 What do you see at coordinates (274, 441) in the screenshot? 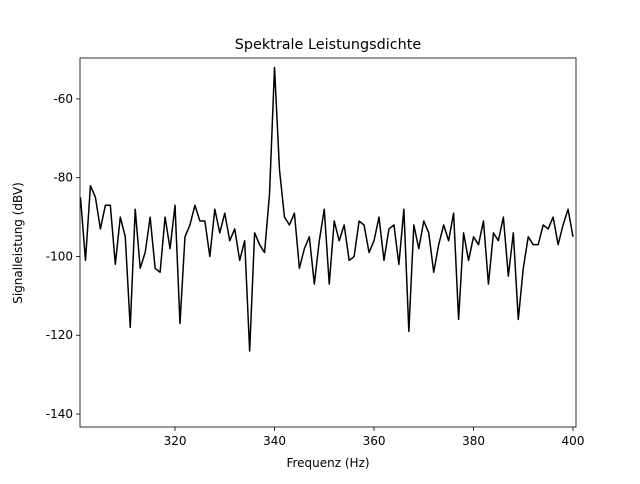
I see `x-tick-label: 340` at bounding box center [274, 441].